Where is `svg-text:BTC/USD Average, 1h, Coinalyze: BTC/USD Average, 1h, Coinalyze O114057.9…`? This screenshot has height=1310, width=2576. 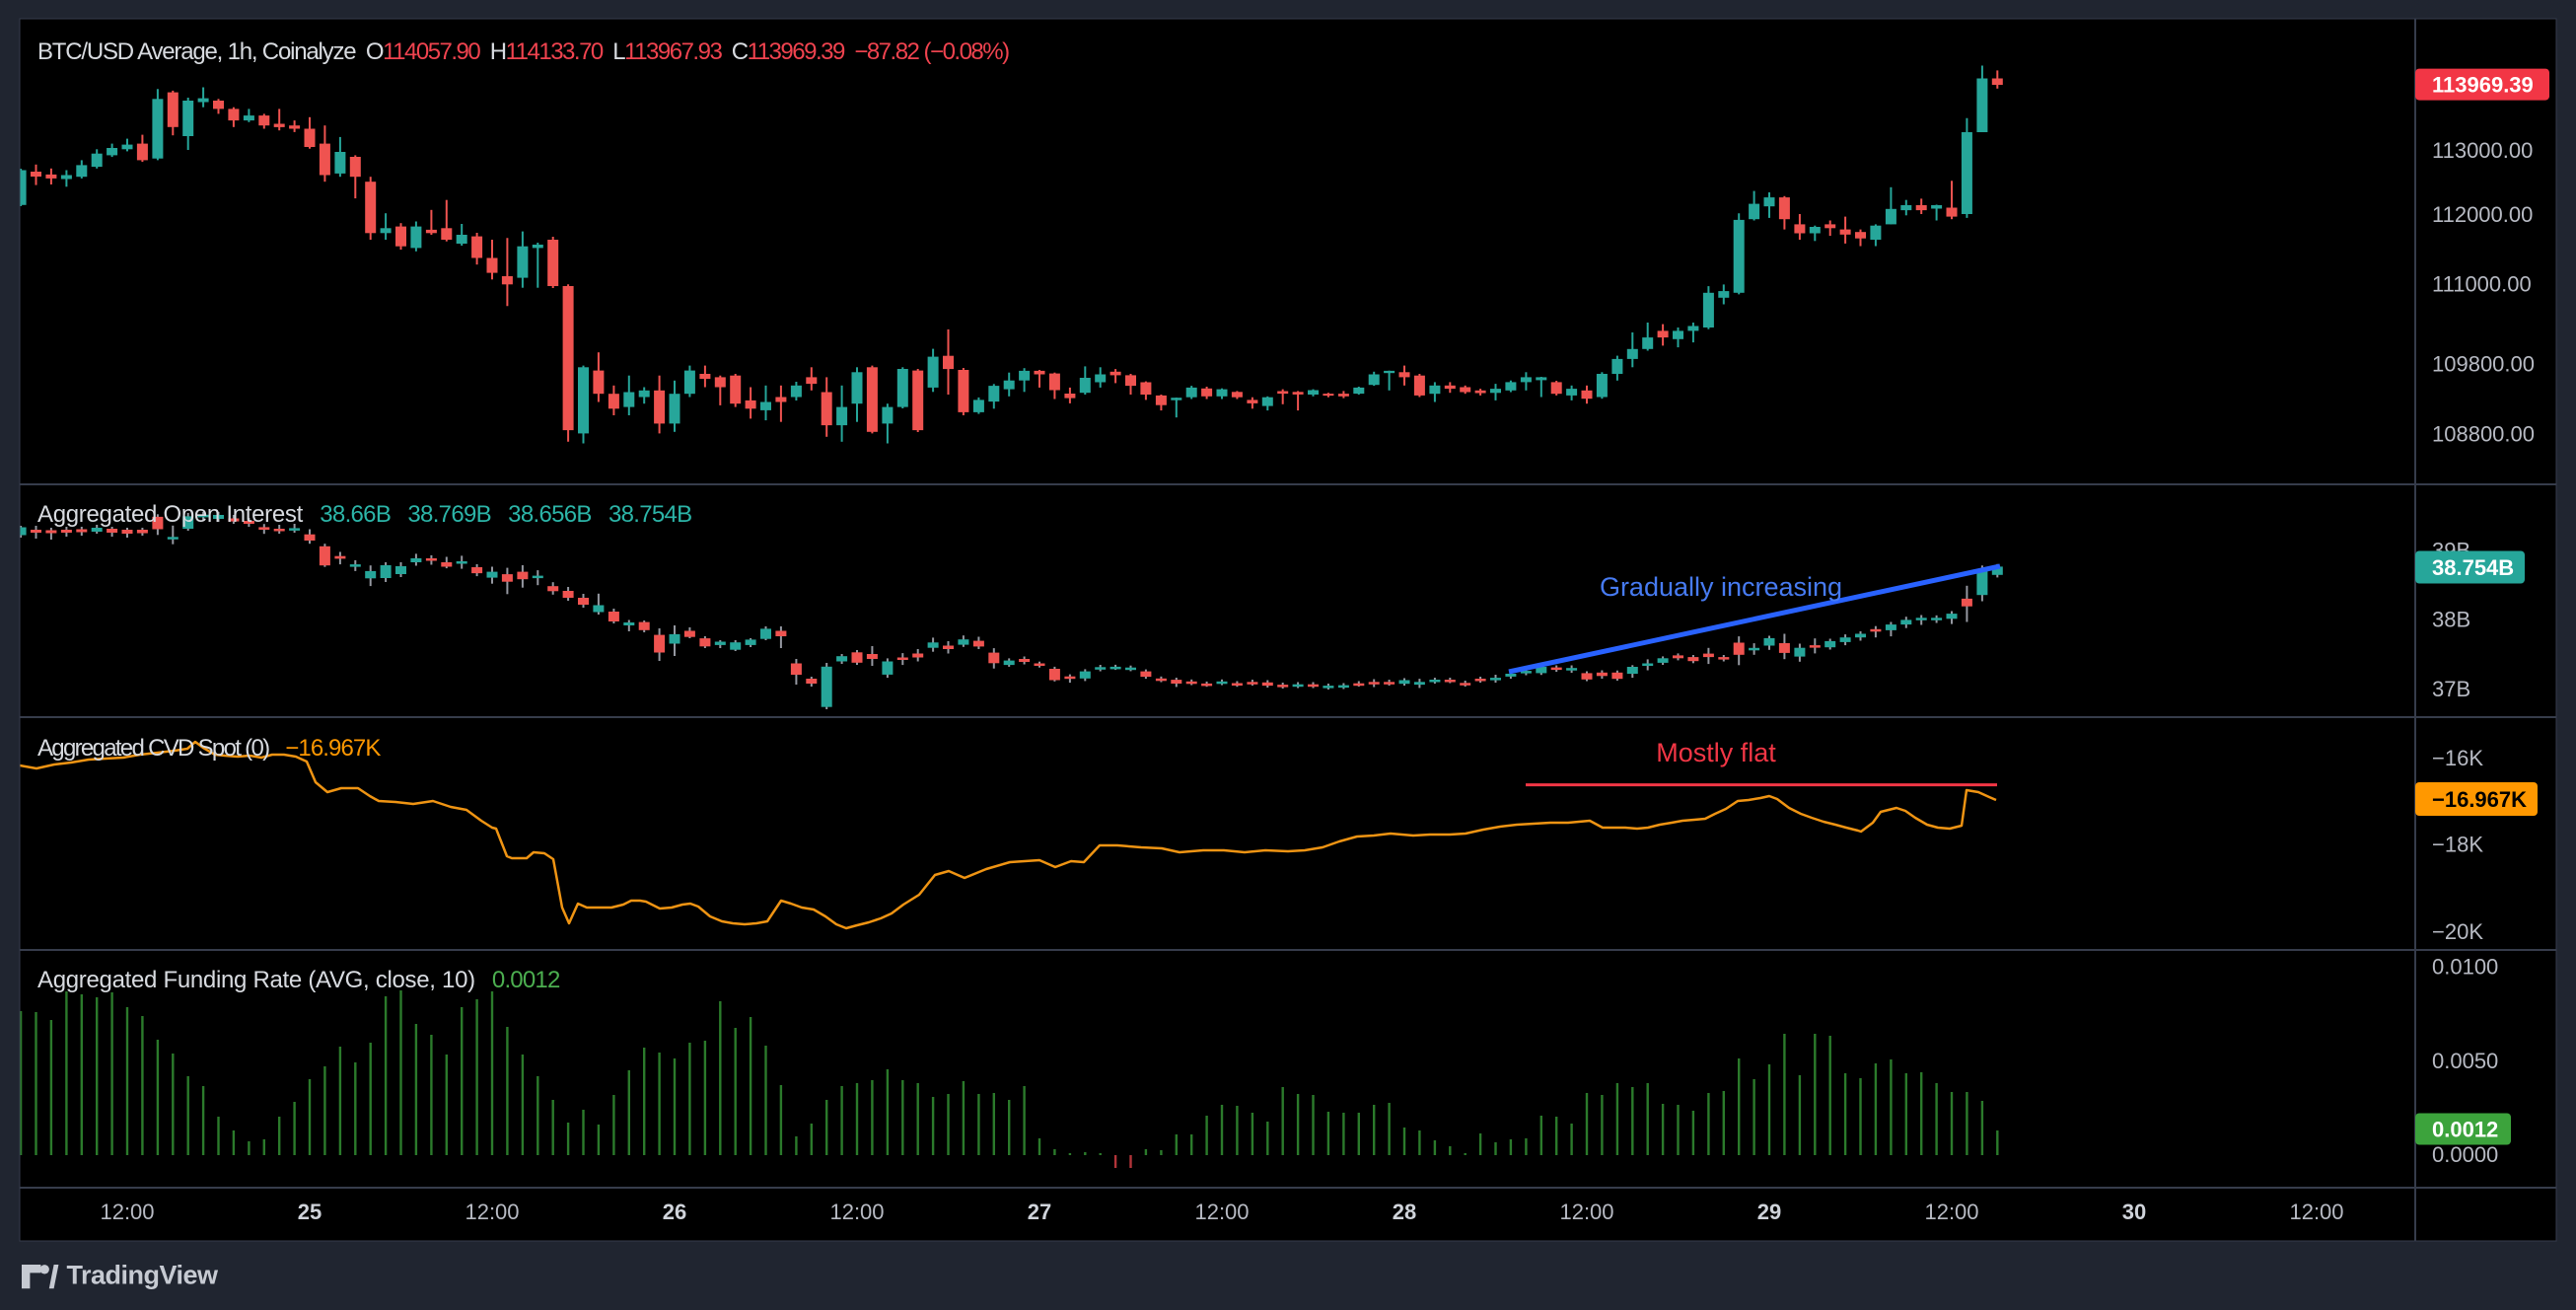 svg-text:BTC/USD Average, 1h, Coinalyze: BTC/USD Average, 1h, Coinalyze O114057.9… is located at coordinates (523, 51).